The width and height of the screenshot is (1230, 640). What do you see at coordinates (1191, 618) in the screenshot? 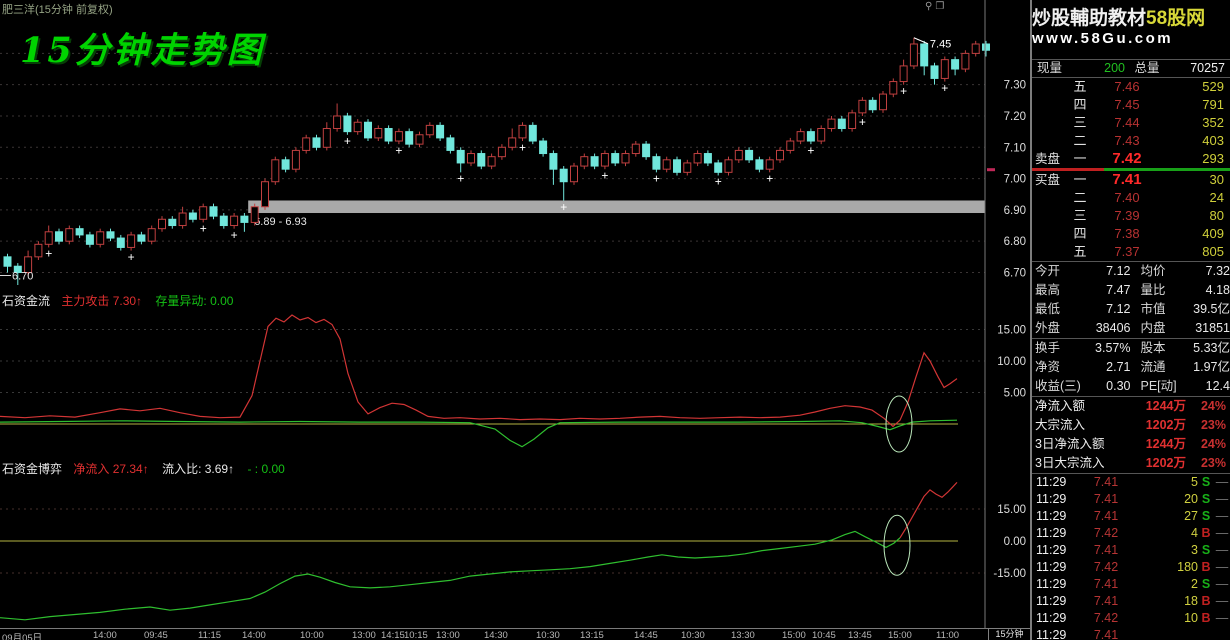
I see `tick-volume: 10` at bounding box center [1191, 618].